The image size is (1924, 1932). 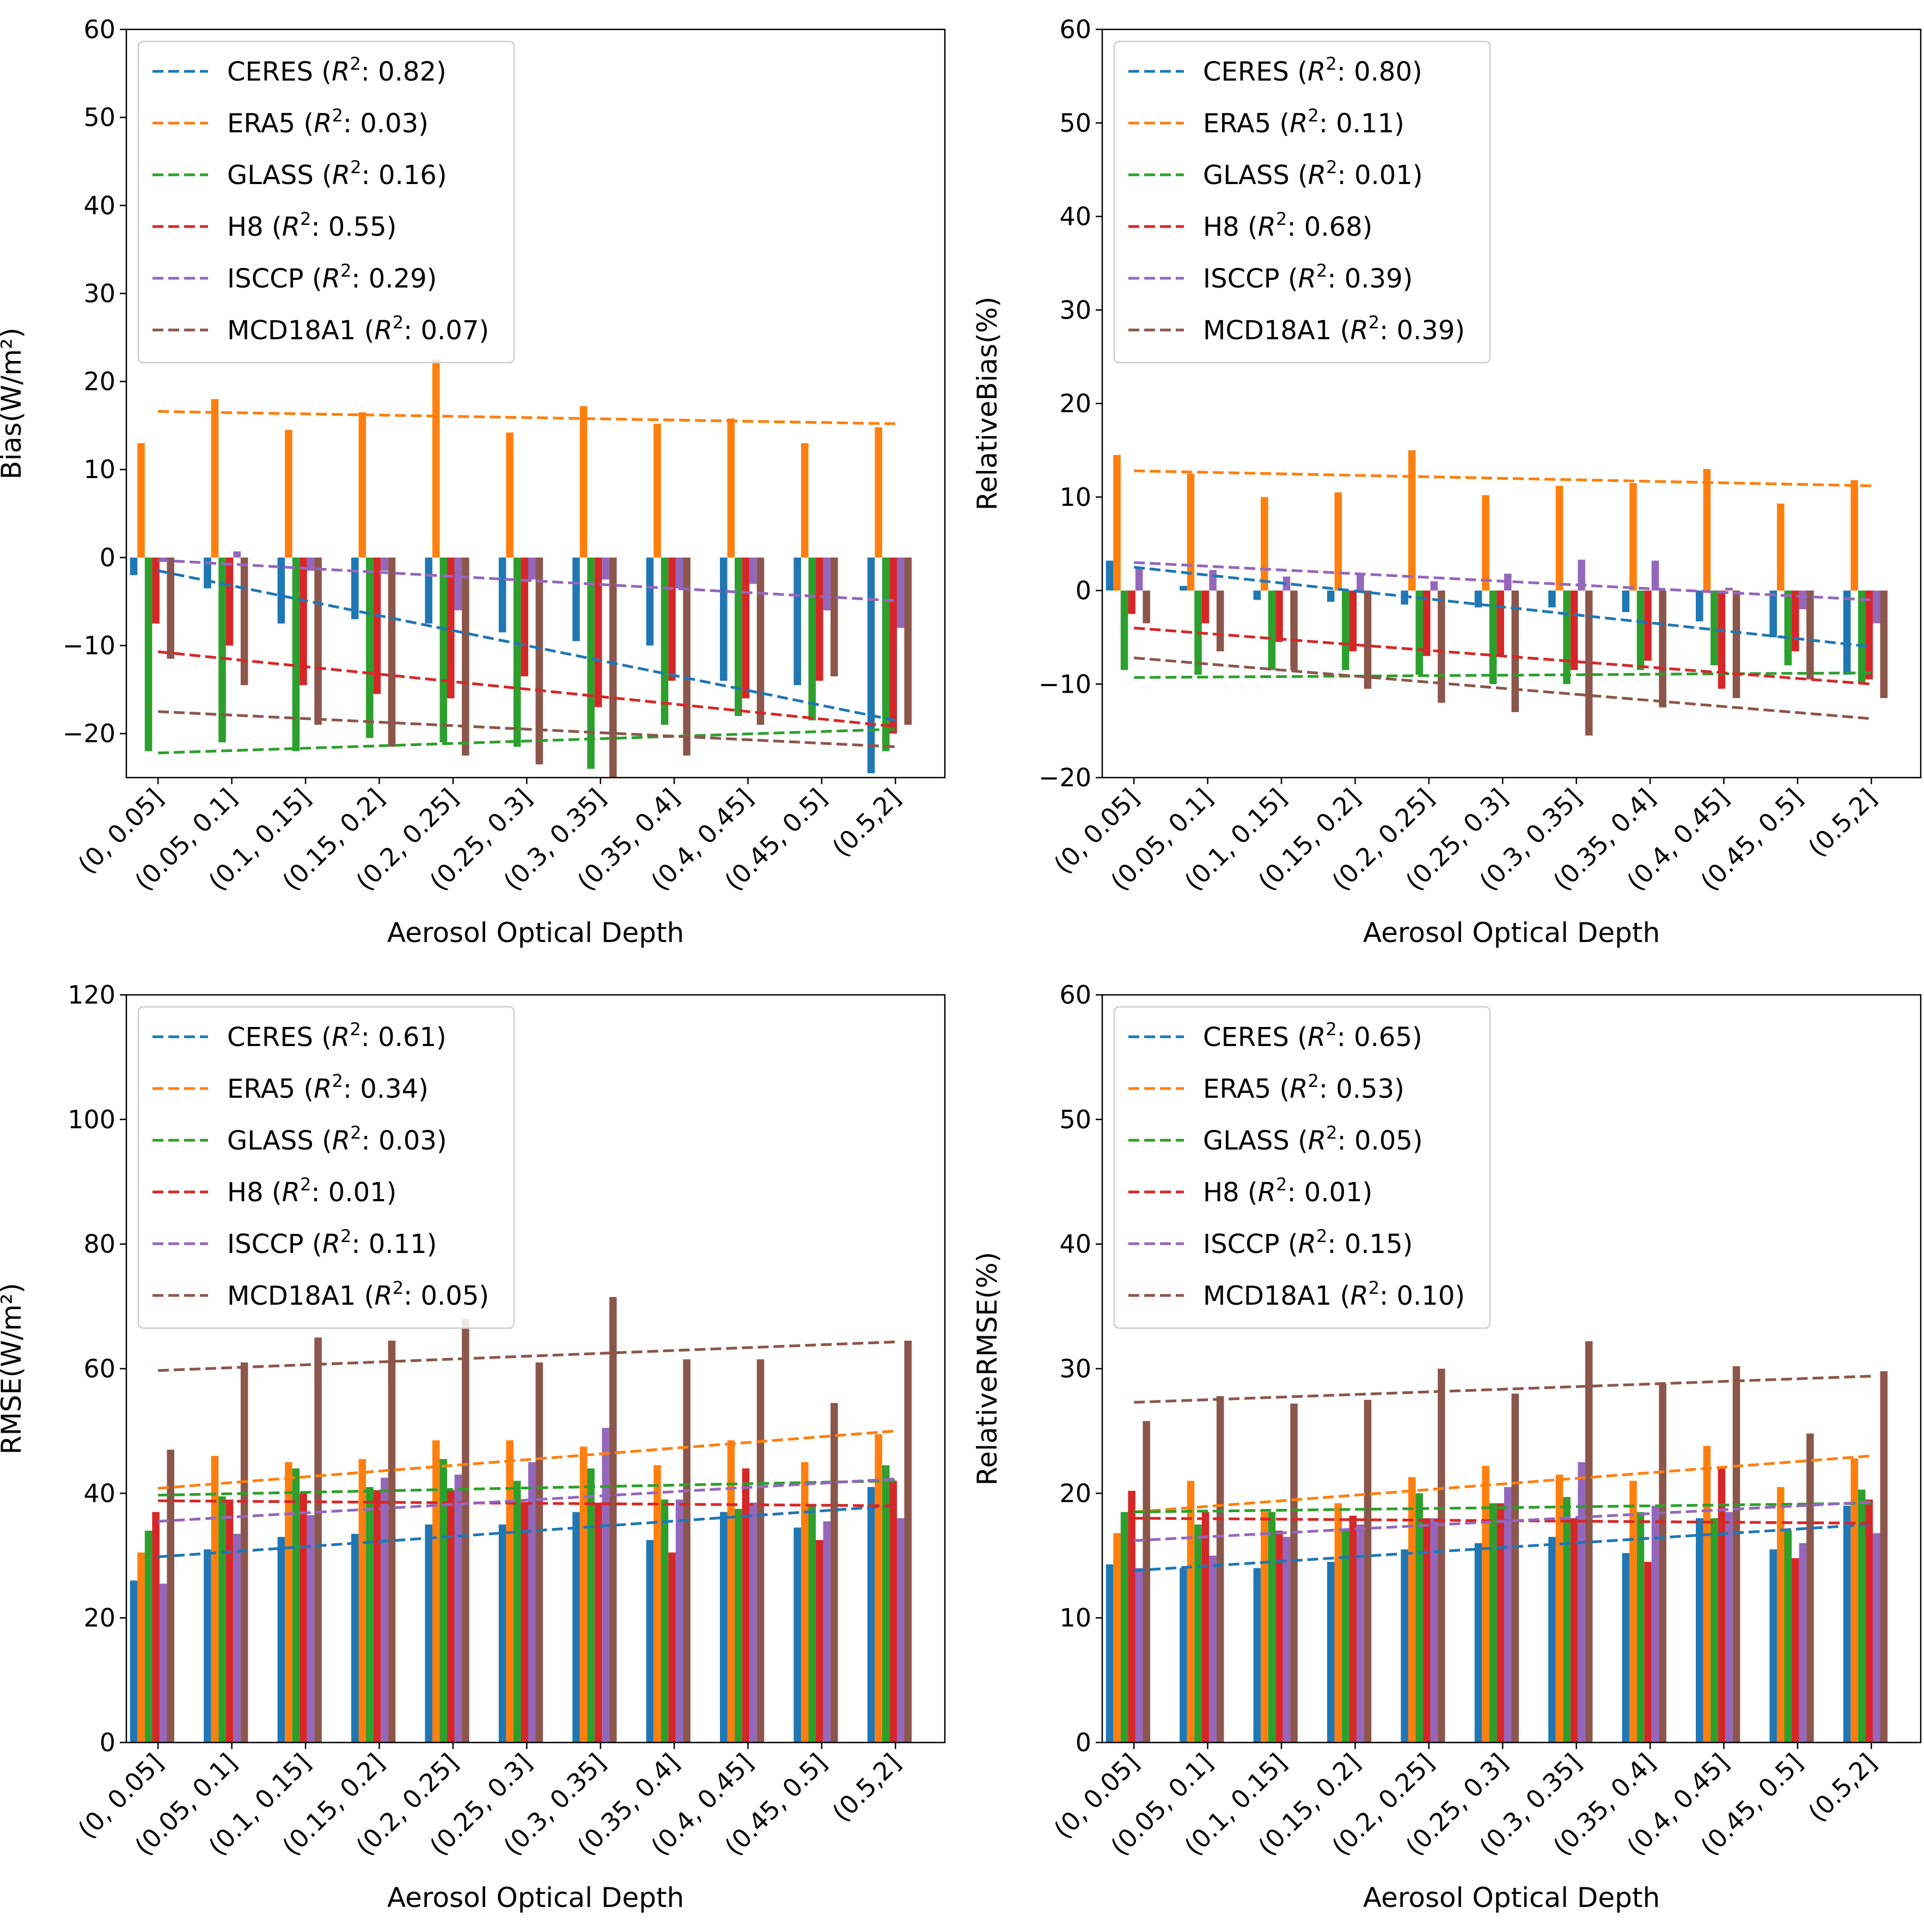 What do you see at coordinates (358, 329) in the screenshot?
I see `legend-entry-mcd18a1: MCD18A1 (R2: 0.07)` at bounding box center [358, 329].